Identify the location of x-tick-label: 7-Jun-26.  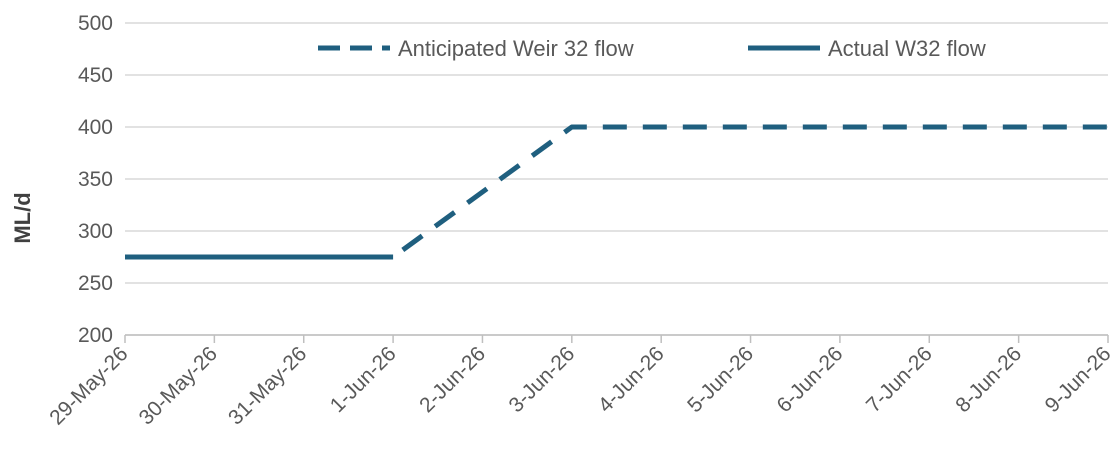
(899, 379).